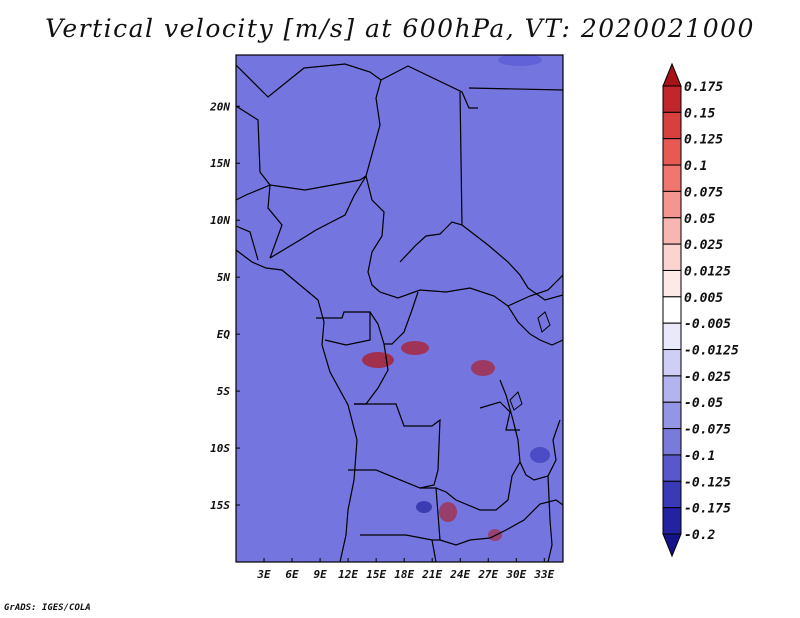 Image resolution: width=800 pixels, height=618 pixels. I want to click on longitude-axis: 3E 6E 9E 12E 15E 18E 21E 24E 27E 30E 33E, so click(405, 574).